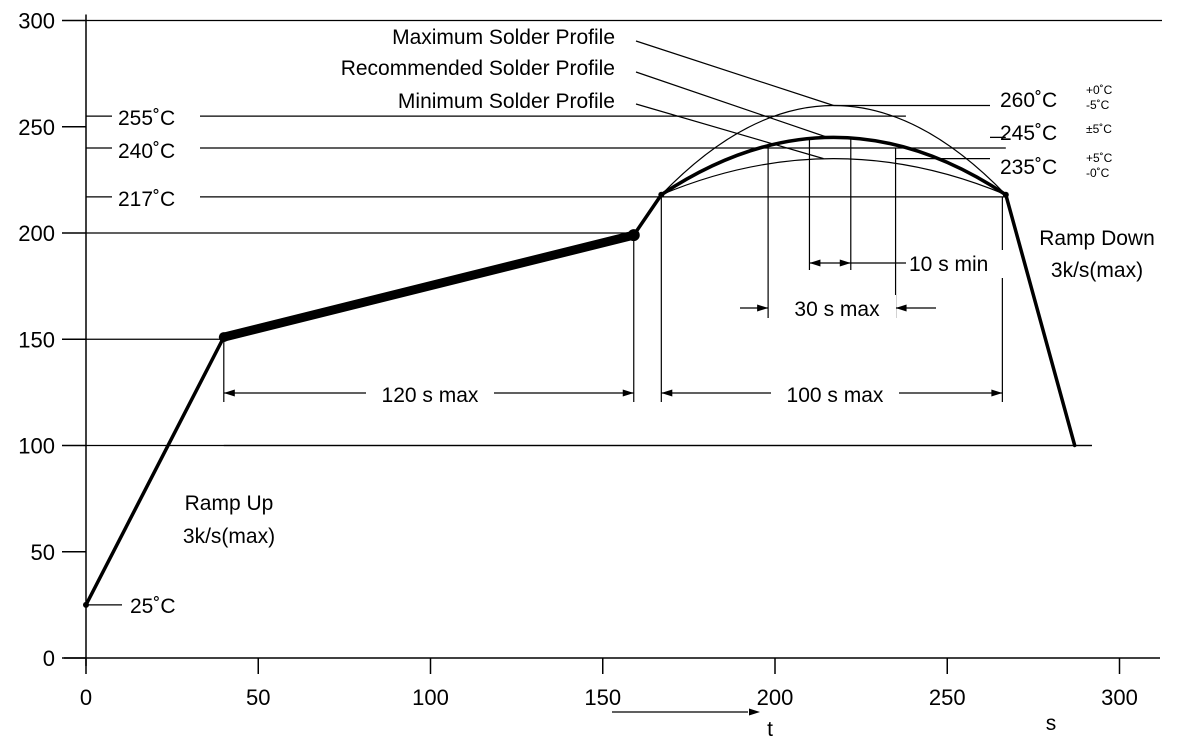  What do you see at coordinates (1097, 238) in the screenshot?
I see `ramp-down-label-1: Ramp Down` at bounding box center [1097, 238].